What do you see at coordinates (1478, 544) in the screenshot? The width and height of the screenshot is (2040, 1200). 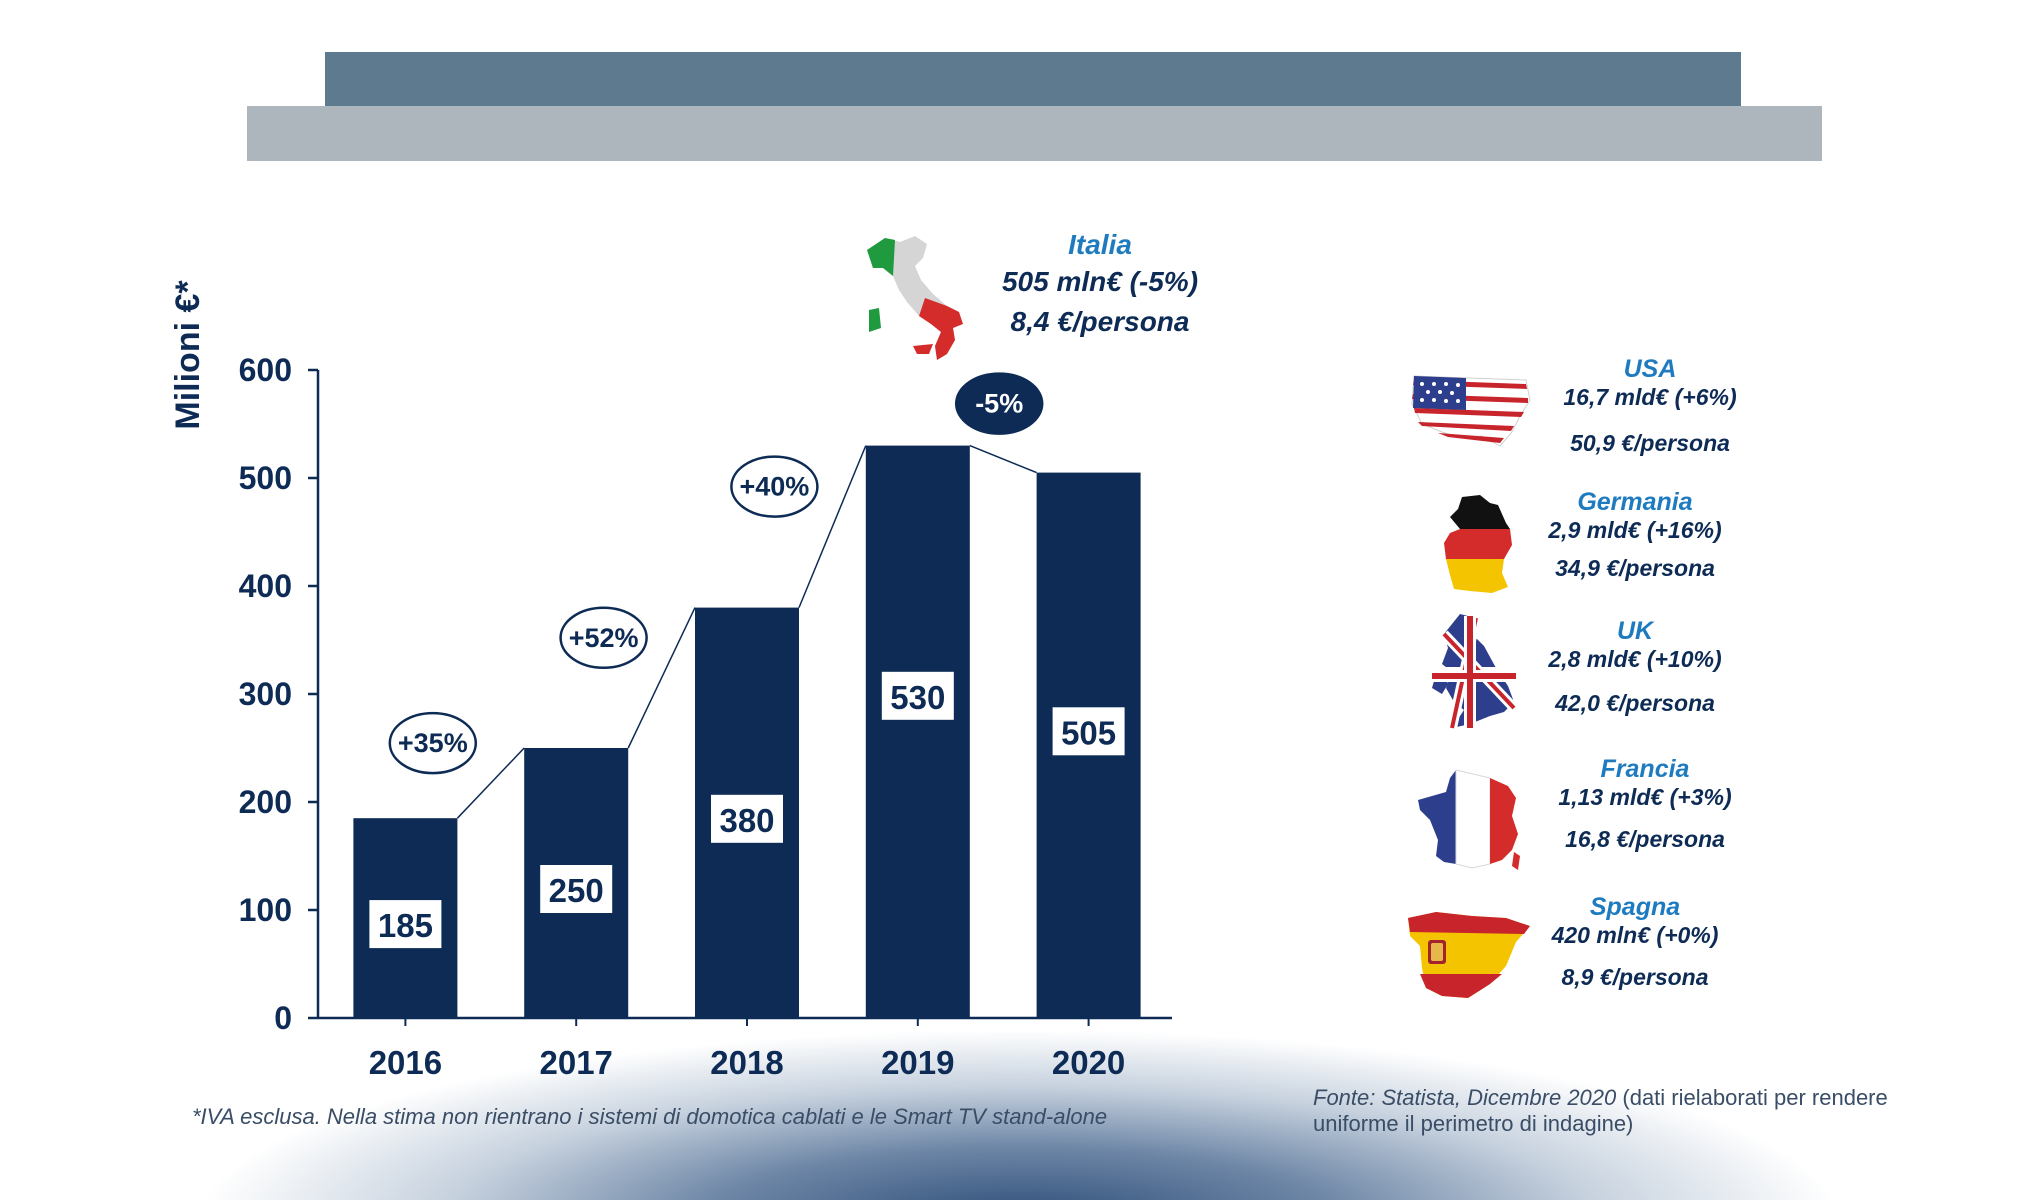 I see `germany-flag-map-icon` at bounding box center [1478, 544].